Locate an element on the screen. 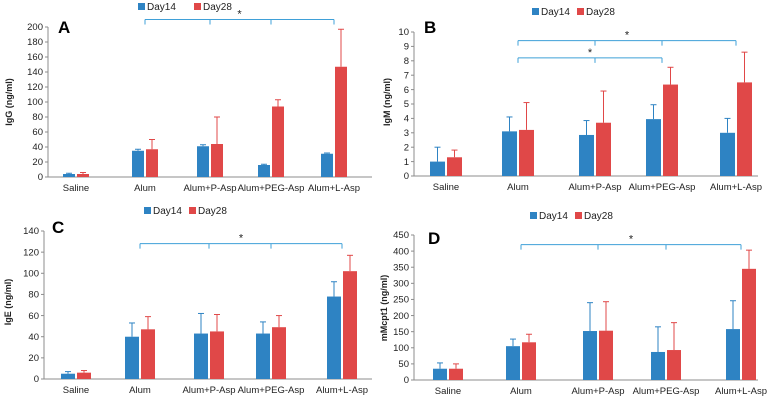 Image resolution: width=767 pixels, height=401 pixels. y-tick-label: 9 is located at coordinates (406, 47).